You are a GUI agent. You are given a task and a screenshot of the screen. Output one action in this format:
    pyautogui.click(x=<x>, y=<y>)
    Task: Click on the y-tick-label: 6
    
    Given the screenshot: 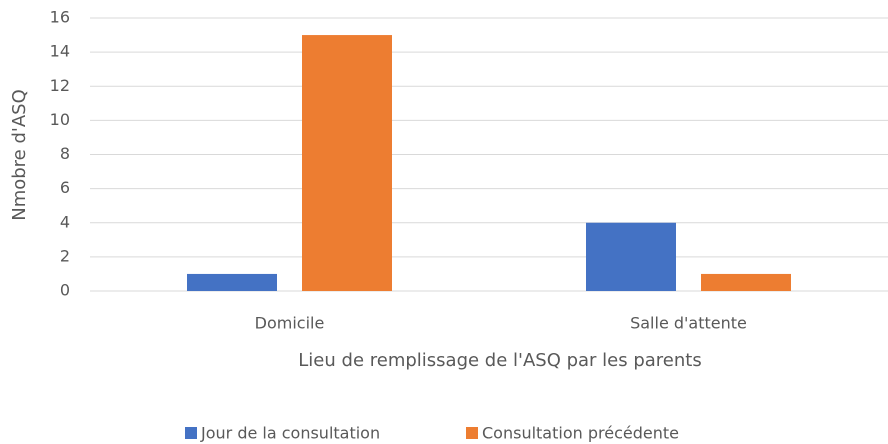 What is the action you would take?
    pyautogui.click(x=65, y=187)
    